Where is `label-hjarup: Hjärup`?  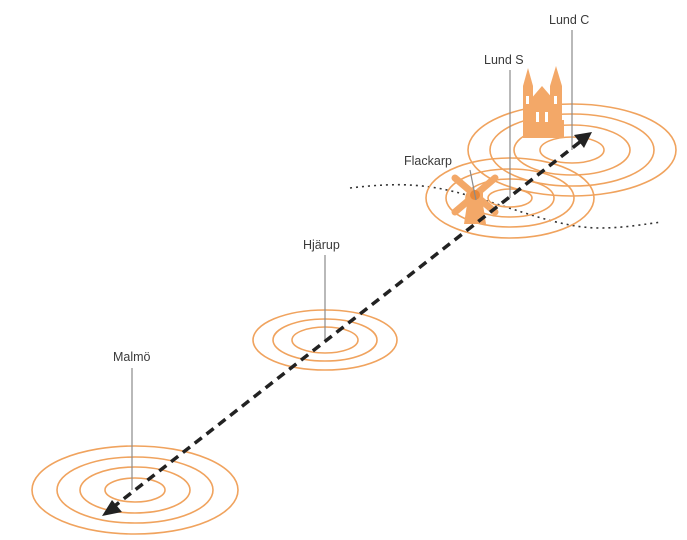
label-hjarup: Hjärup is located at coordinates (321, 245).